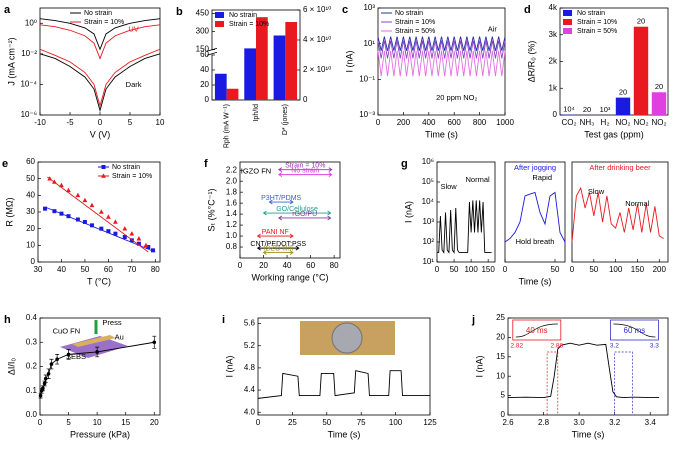 Image resolution: width=675 pixels, height=449 pixels. I want to click on y-tick-label: 0.4, so click(32, 317).